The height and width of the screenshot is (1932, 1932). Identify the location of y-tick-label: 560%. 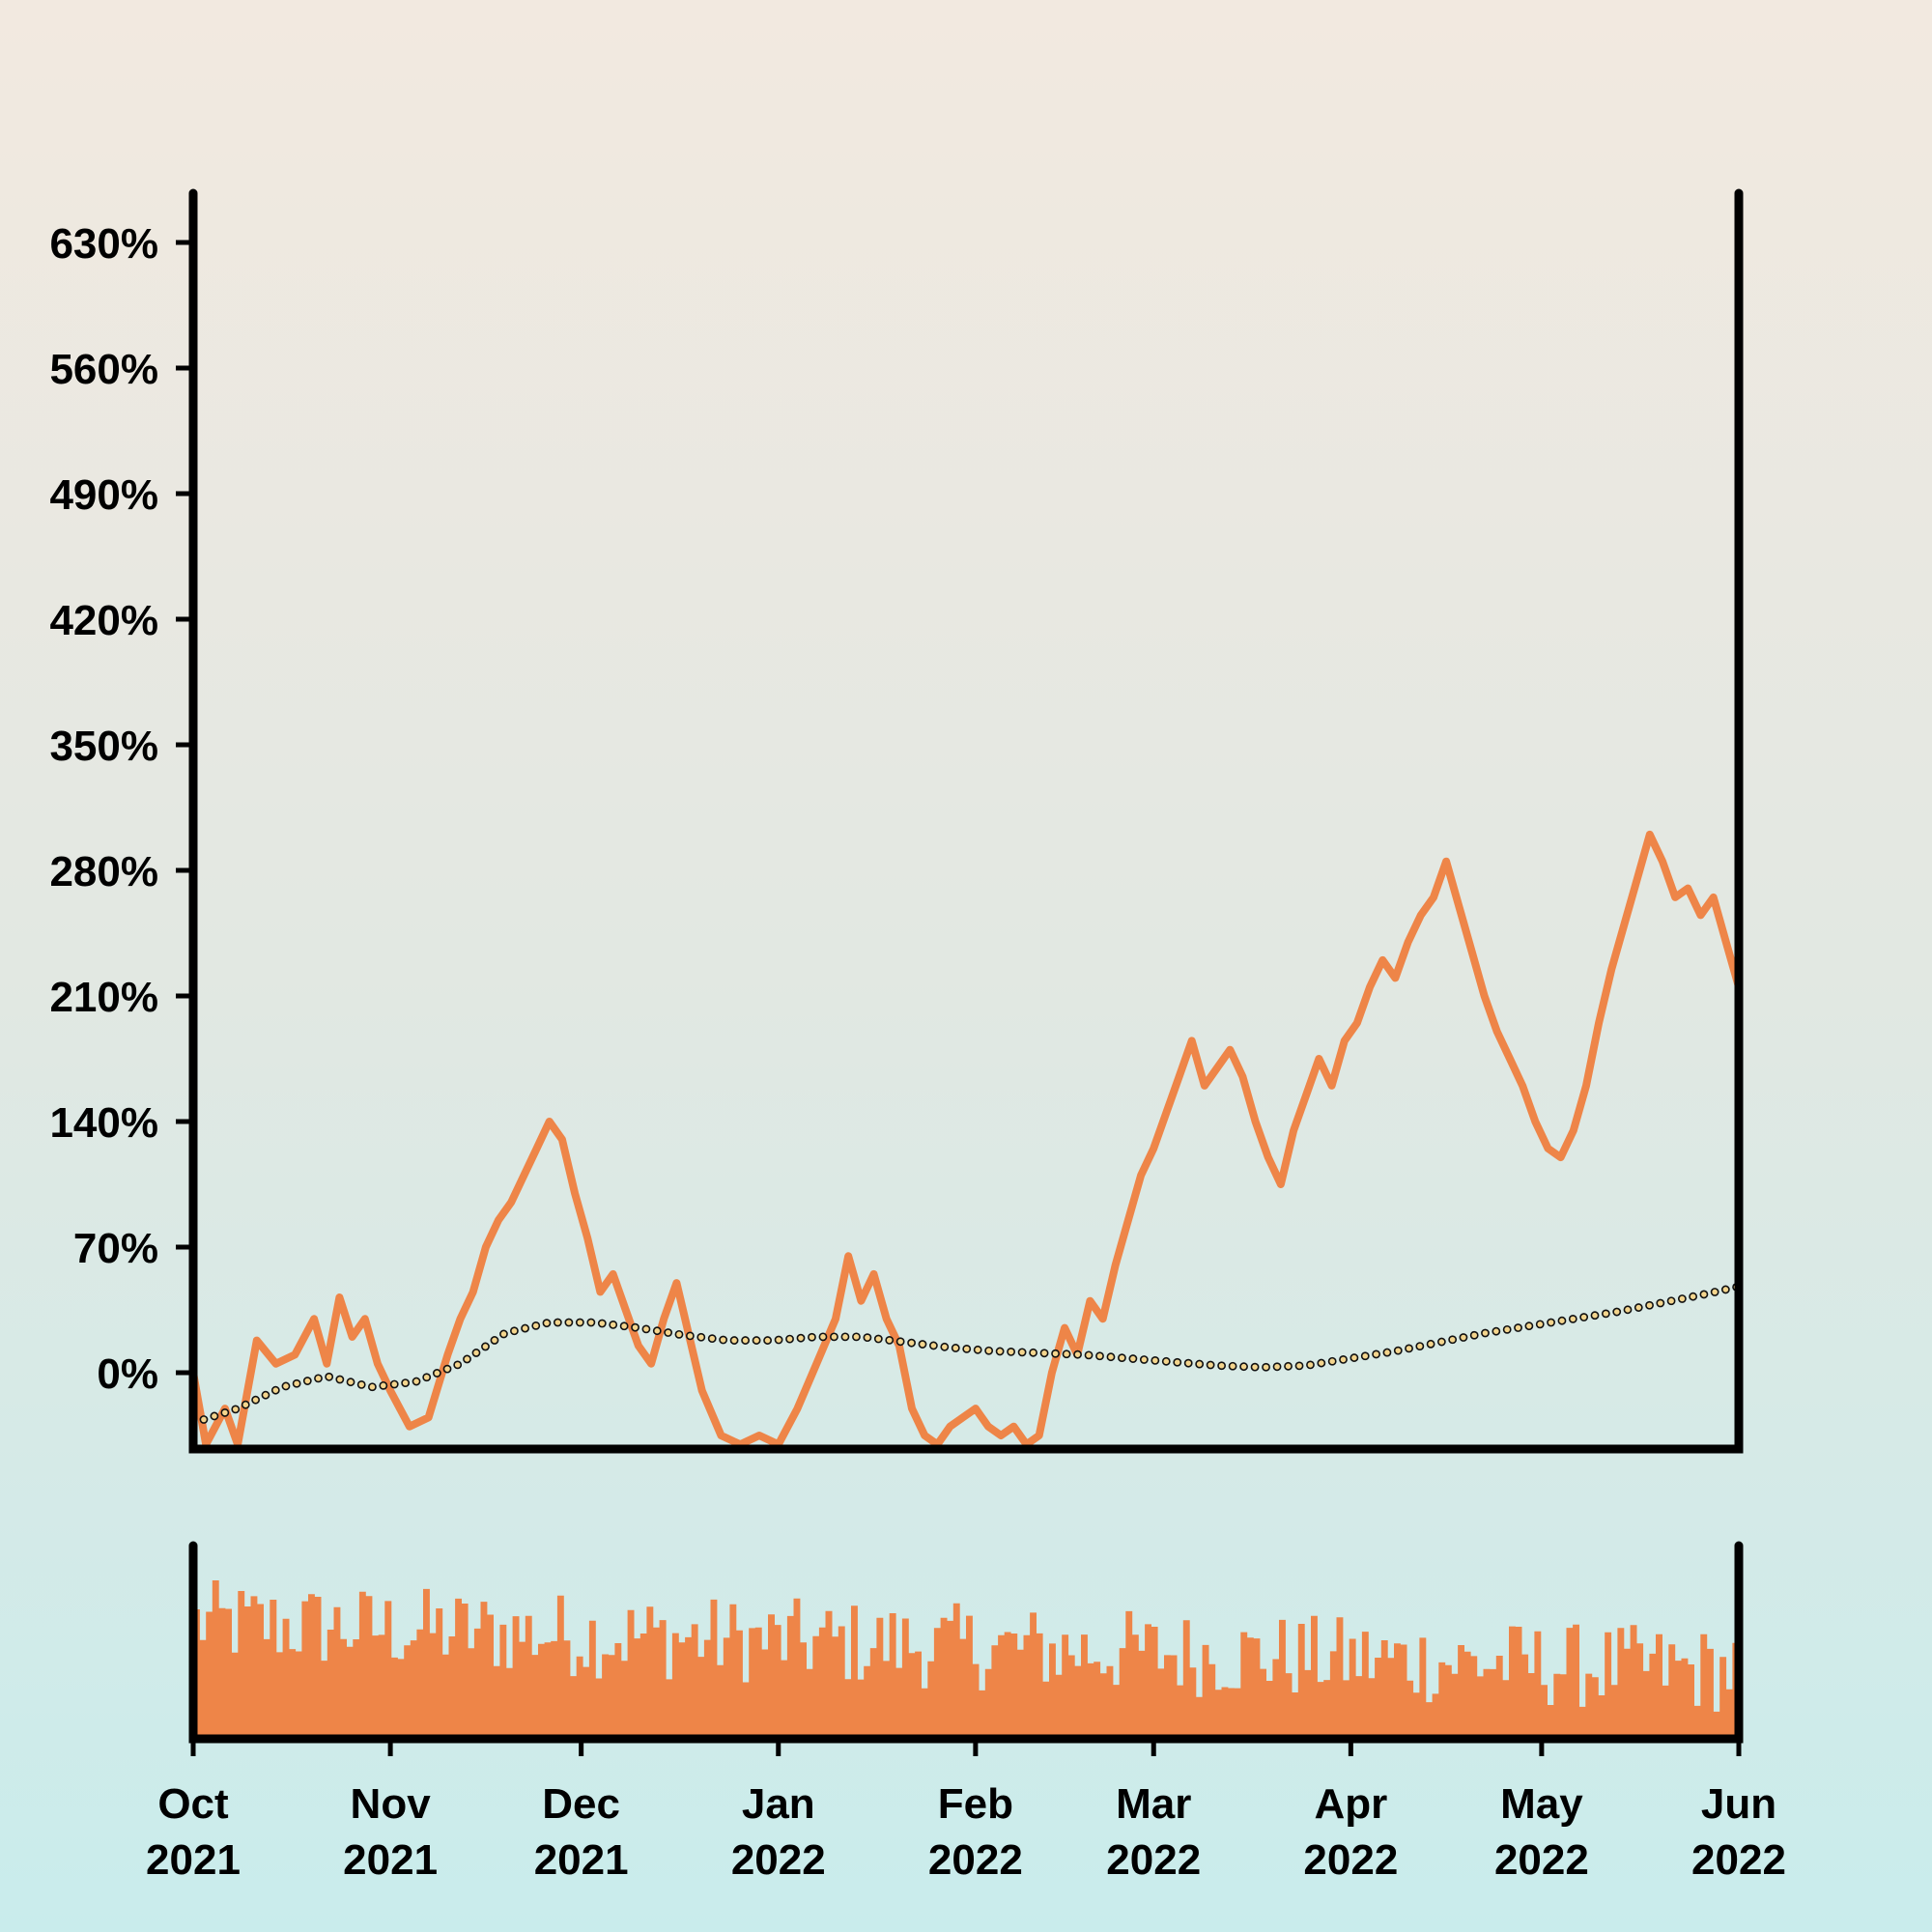
(103, 369).